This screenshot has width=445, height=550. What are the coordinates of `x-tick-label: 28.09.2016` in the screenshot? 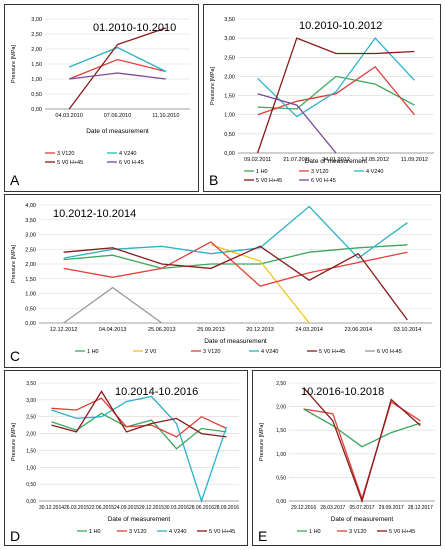 It's located at (226, 508).